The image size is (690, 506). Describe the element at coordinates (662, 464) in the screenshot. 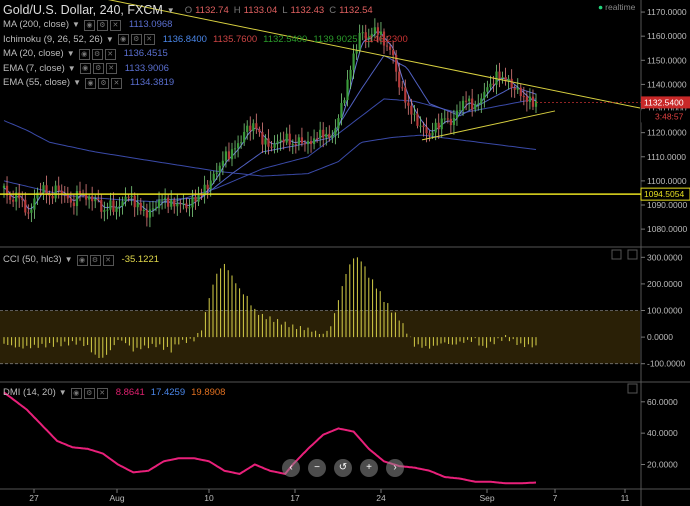

I see `dmi-tick-label: 20.0000` at that location.